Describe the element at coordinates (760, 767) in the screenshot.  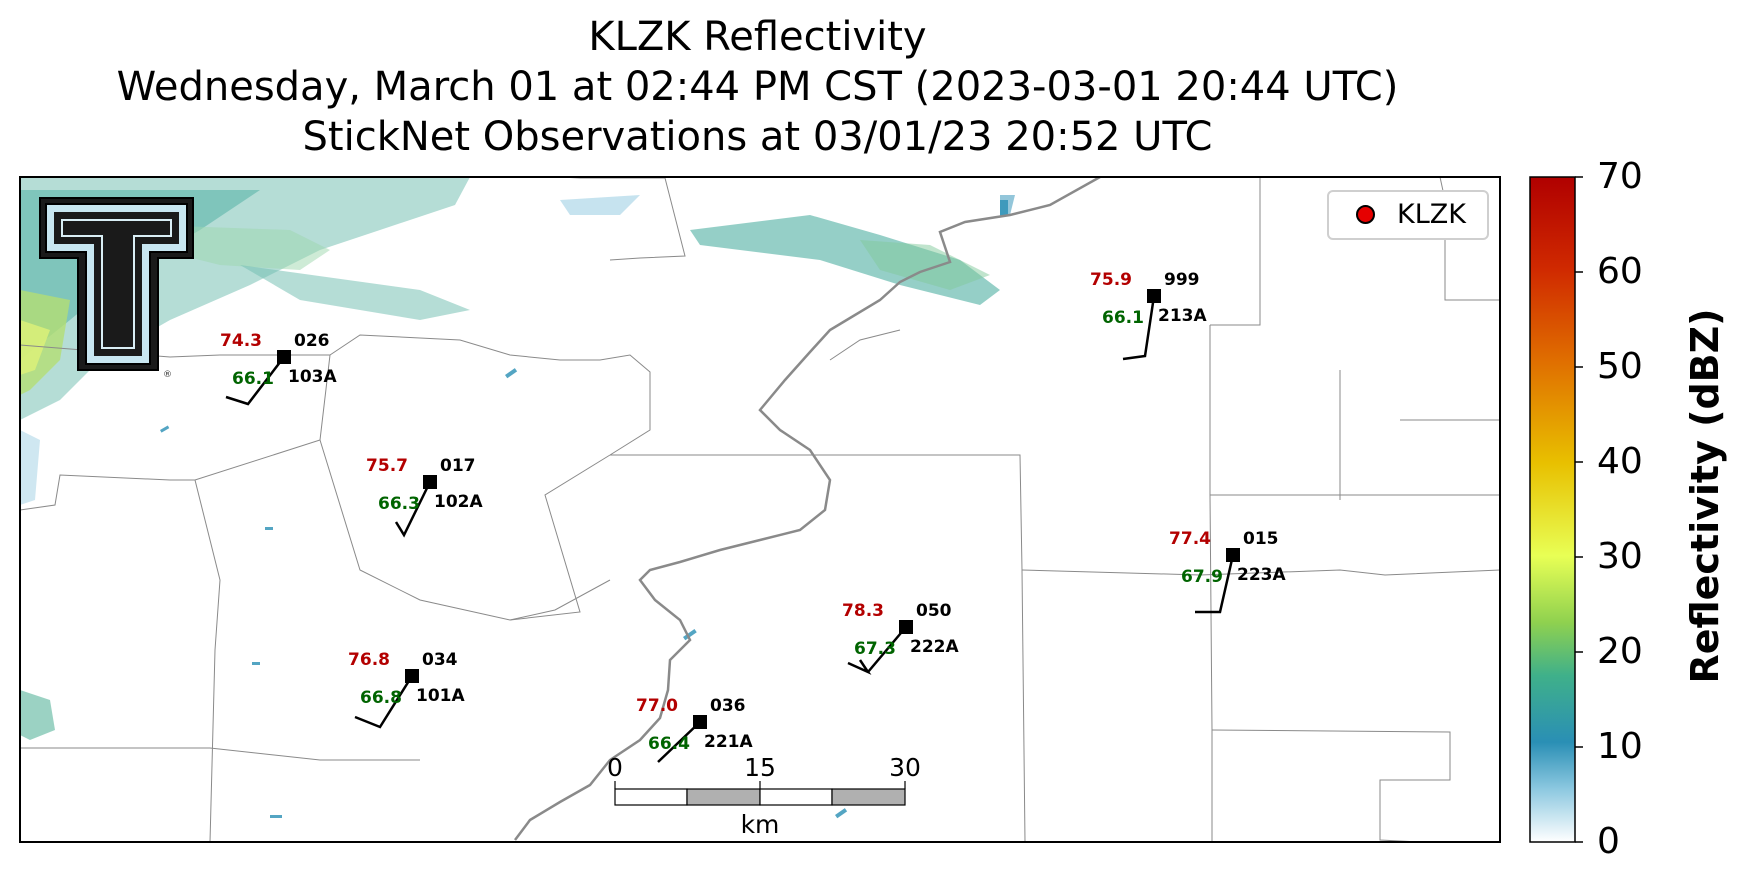
I see `scale-tick-15: 15` at that location.